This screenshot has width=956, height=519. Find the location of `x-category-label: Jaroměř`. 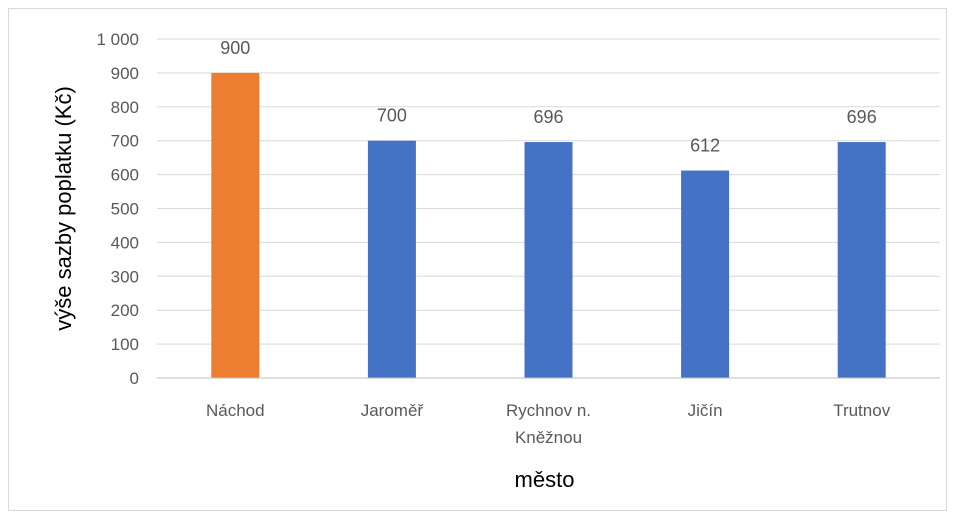

x-category-label: Jaroměř is located at coordinates (392, 410).